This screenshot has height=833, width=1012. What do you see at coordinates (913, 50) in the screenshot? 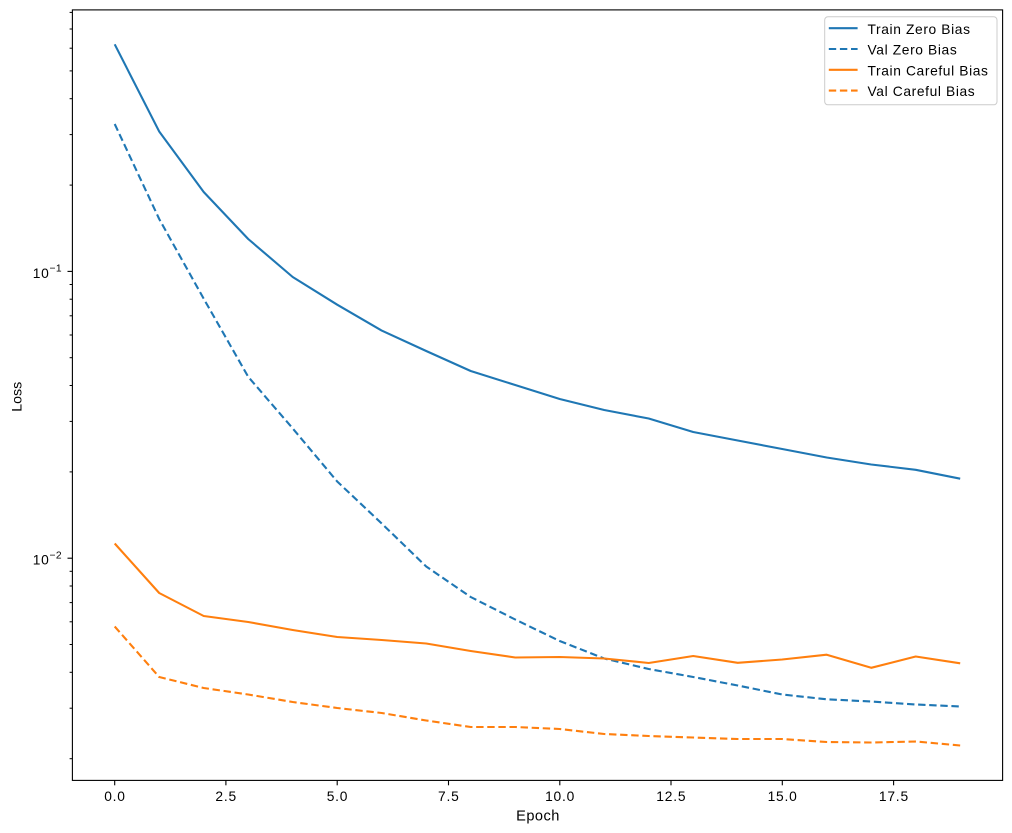
I see `svg-text: Val Zero Bias` at bounding box center [913, 50].